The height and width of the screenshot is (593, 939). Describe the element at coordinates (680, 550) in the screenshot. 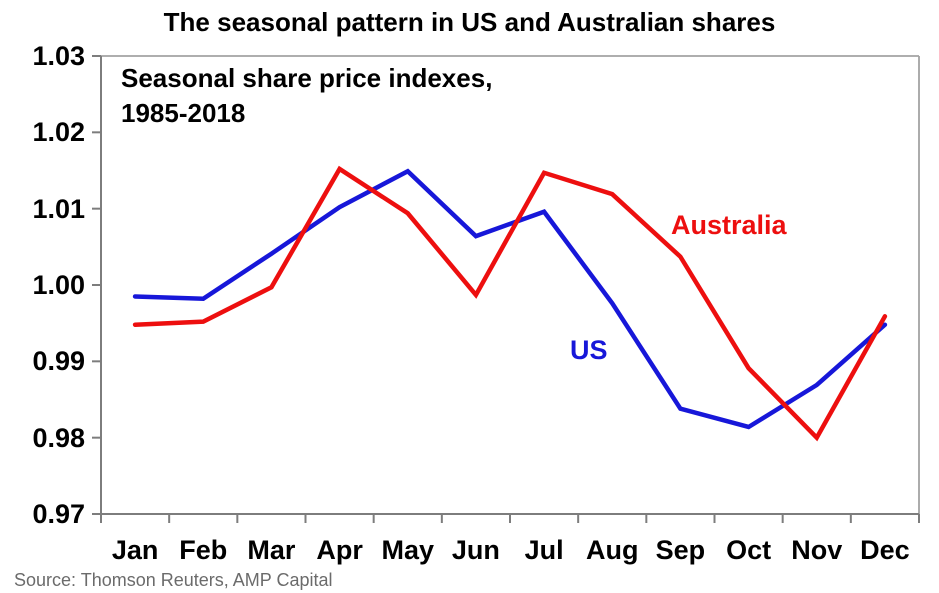

I see `x-axis-label: Sep` at that location.